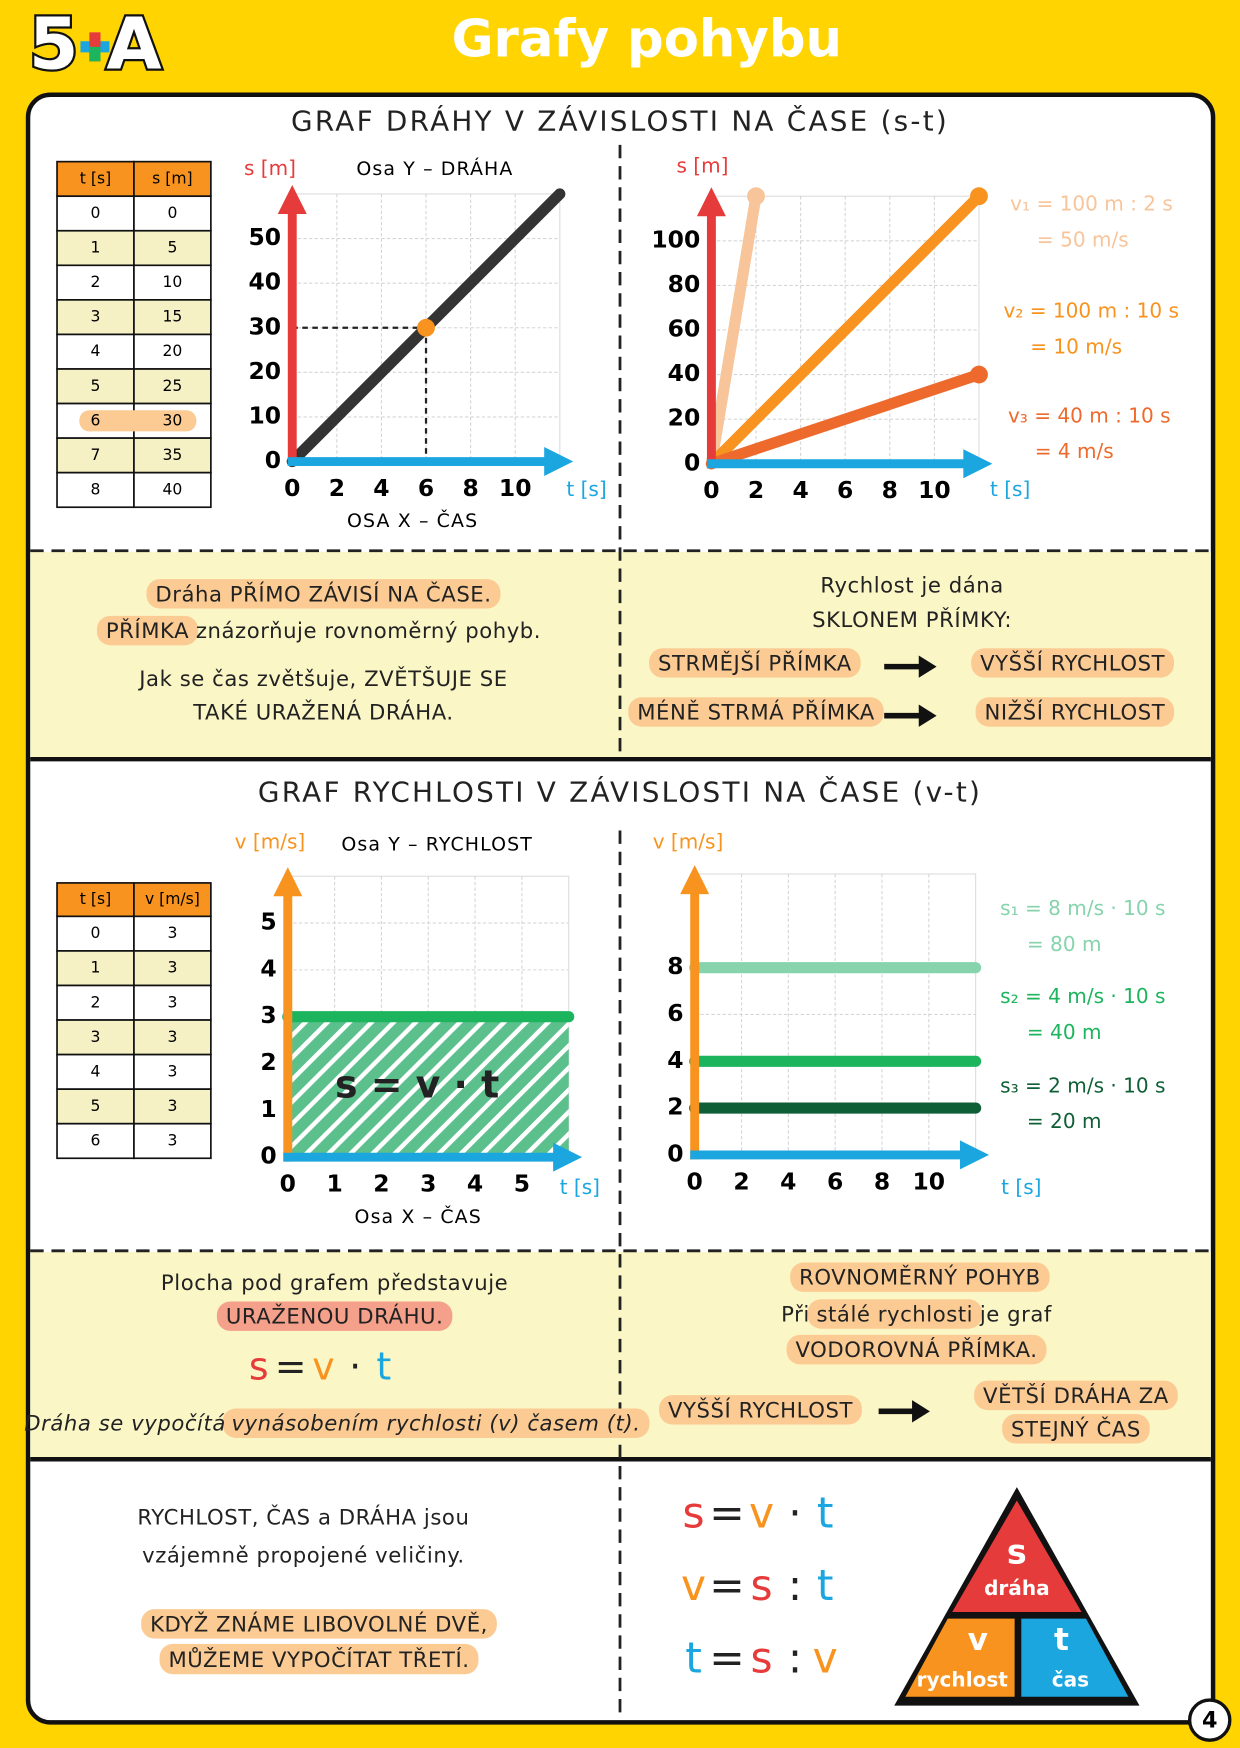  I want to click on y-tick-label: 80, so click(684, 284).